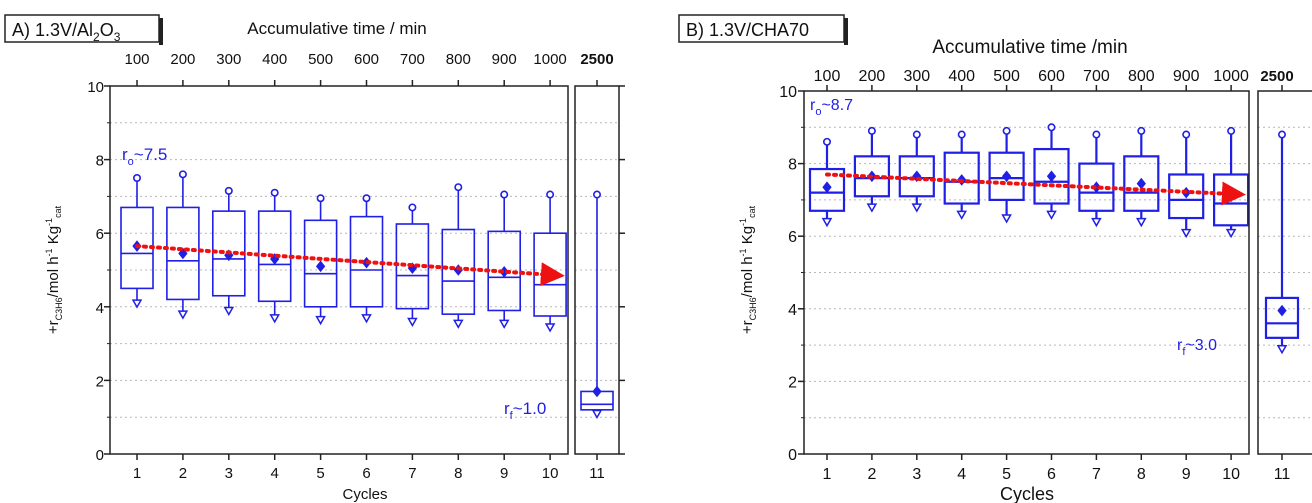  What do you see at coordinates (831, 107) in the screenshot?
I see `panel-b-annotation-start: ro~8.7` at bounding box center [831, 107].